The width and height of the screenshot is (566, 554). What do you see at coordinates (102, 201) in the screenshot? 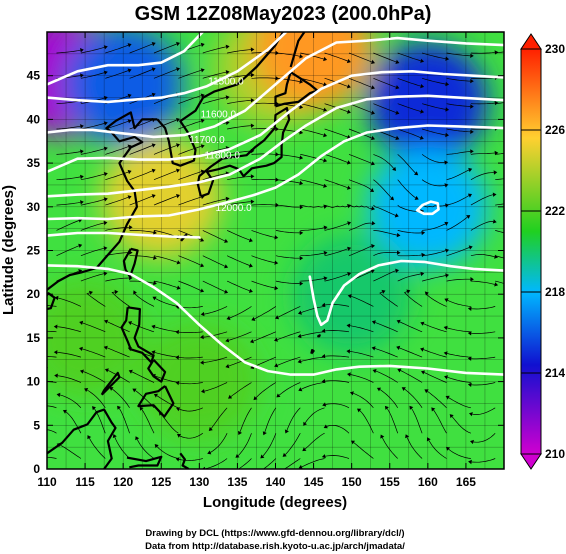
I see `coastline-segment` at bounding box center [102, 201].